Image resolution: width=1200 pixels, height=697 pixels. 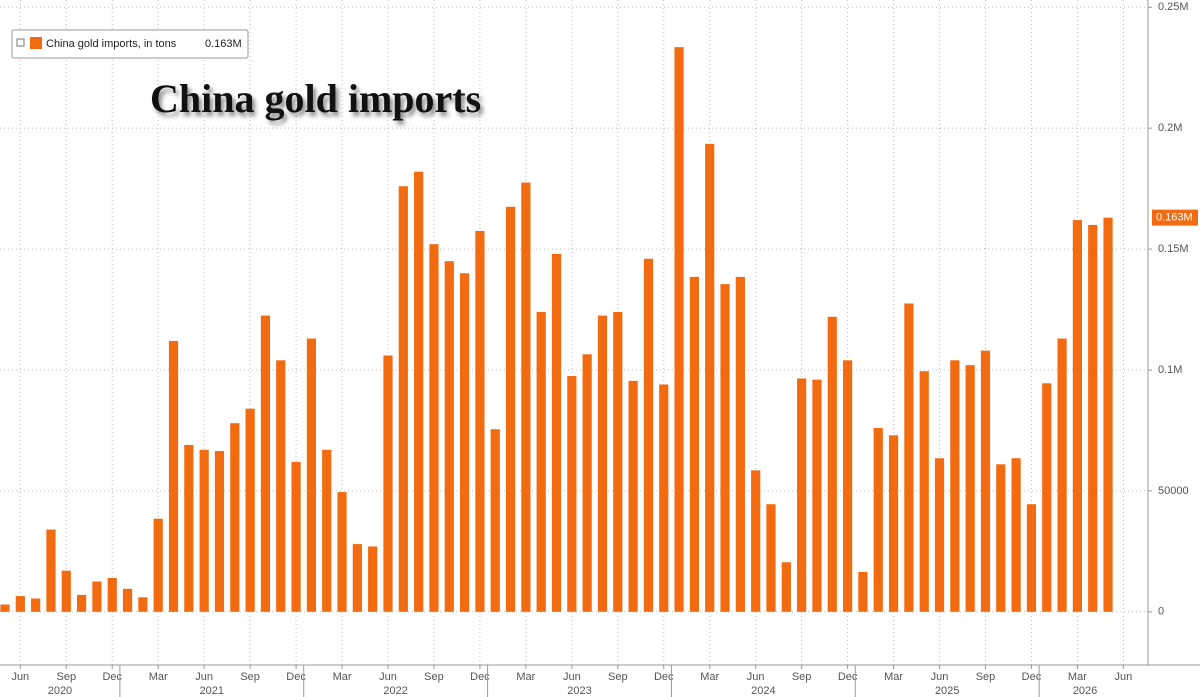 I want to click on legend-toggle, so click(x=20, y=42).